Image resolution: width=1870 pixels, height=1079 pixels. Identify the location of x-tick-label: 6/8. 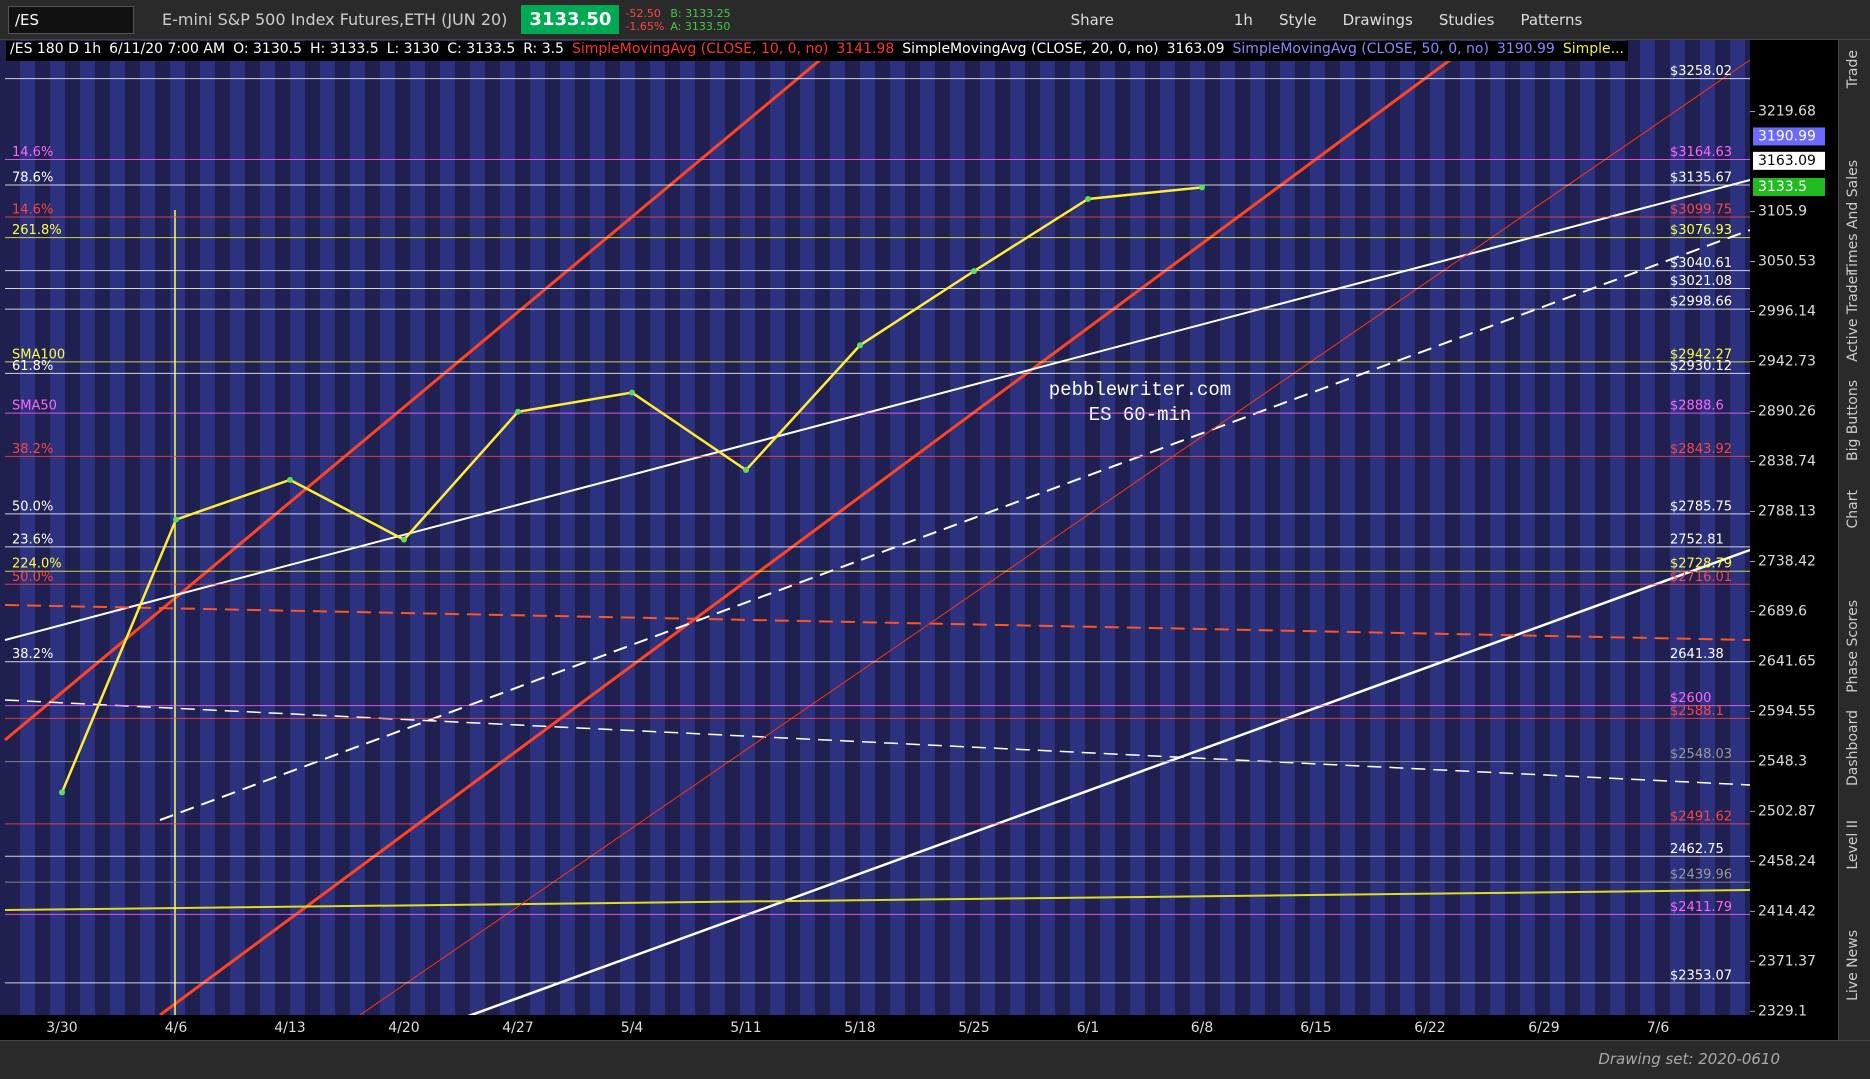
(1202, 1028).